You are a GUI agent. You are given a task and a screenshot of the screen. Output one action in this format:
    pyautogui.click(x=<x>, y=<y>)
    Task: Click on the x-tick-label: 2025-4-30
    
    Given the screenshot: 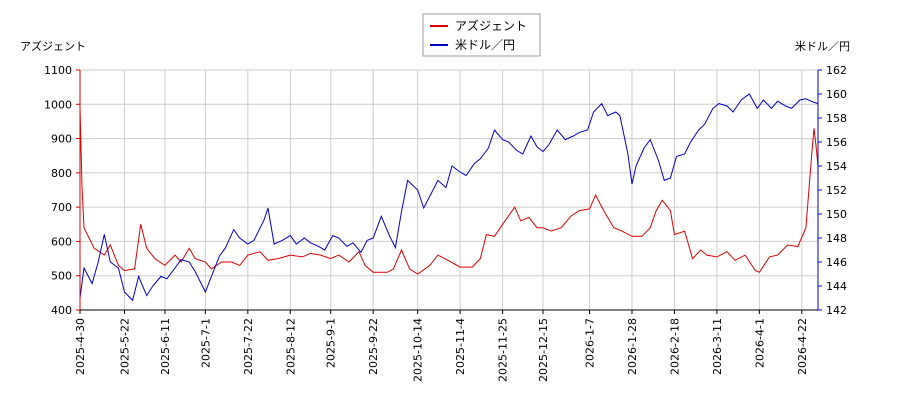 What is the action you would take?
    pyautogui.click(x=80, y=346)
    